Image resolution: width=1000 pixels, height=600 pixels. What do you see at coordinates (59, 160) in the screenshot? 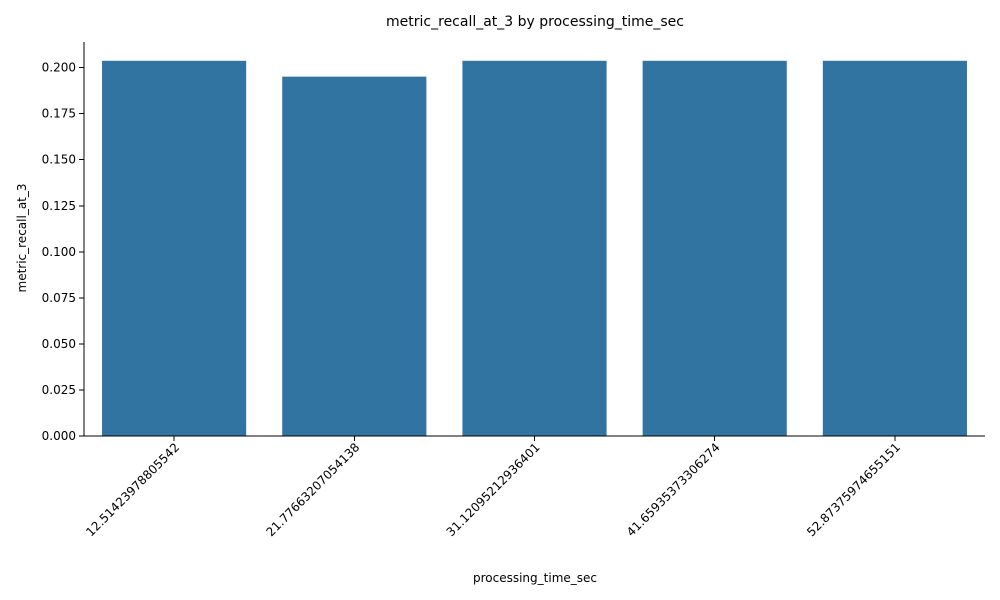
I see `y-tick-label: 0.150` at bounding box center [59, 160].